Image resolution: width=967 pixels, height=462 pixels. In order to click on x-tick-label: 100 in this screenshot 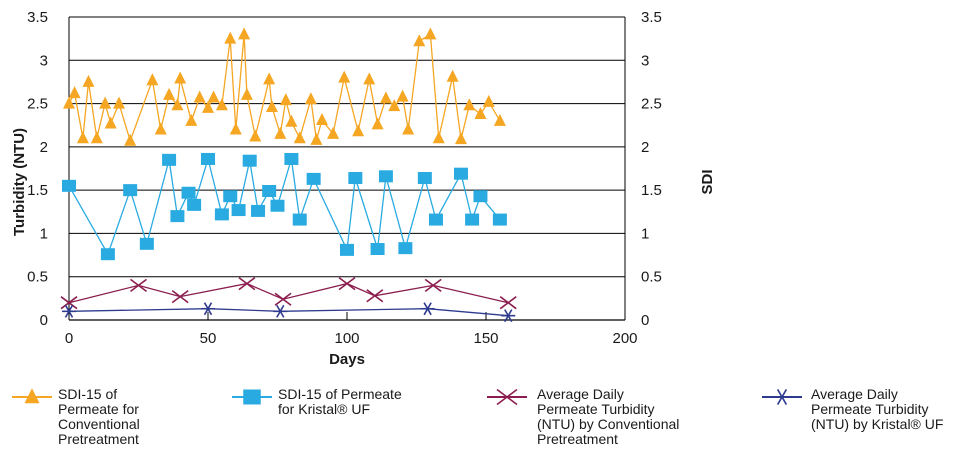, I will do `click(346, 338)`.